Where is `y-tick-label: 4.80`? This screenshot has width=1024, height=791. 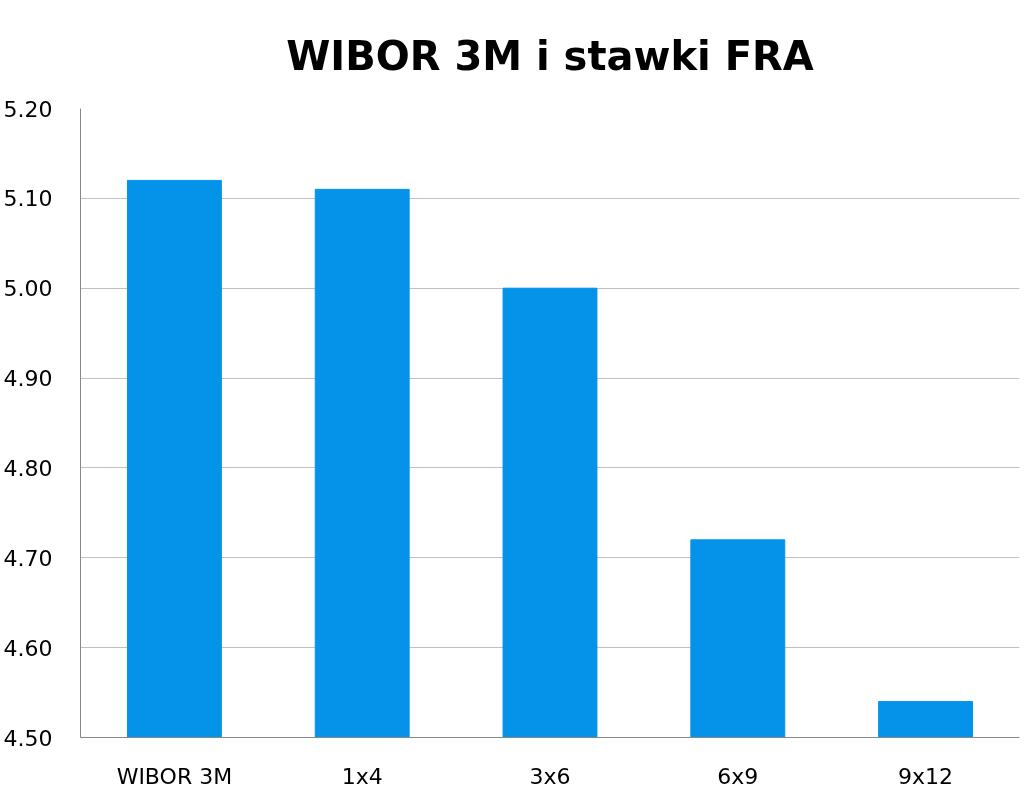
y-tick-label: 4.80 is located at coordinates (28, 468).